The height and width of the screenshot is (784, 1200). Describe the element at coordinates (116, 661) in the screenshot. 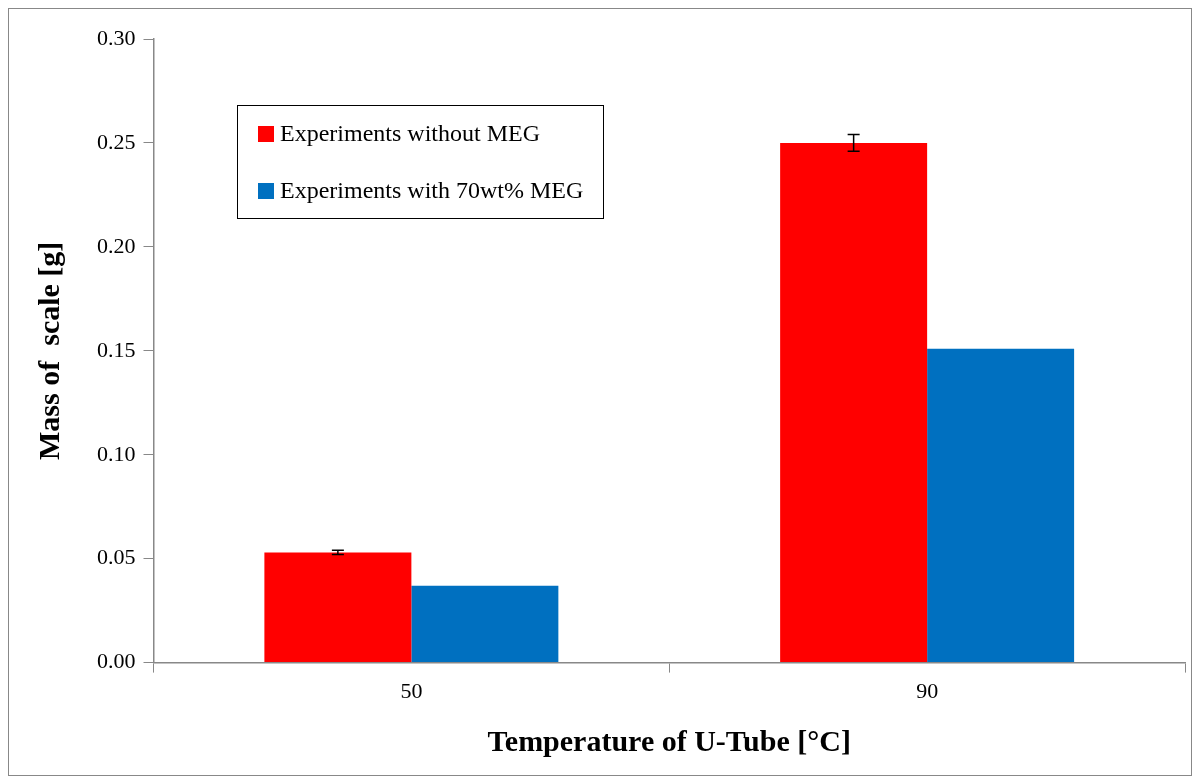

I see `y-tick-label: 0.00` at that location.